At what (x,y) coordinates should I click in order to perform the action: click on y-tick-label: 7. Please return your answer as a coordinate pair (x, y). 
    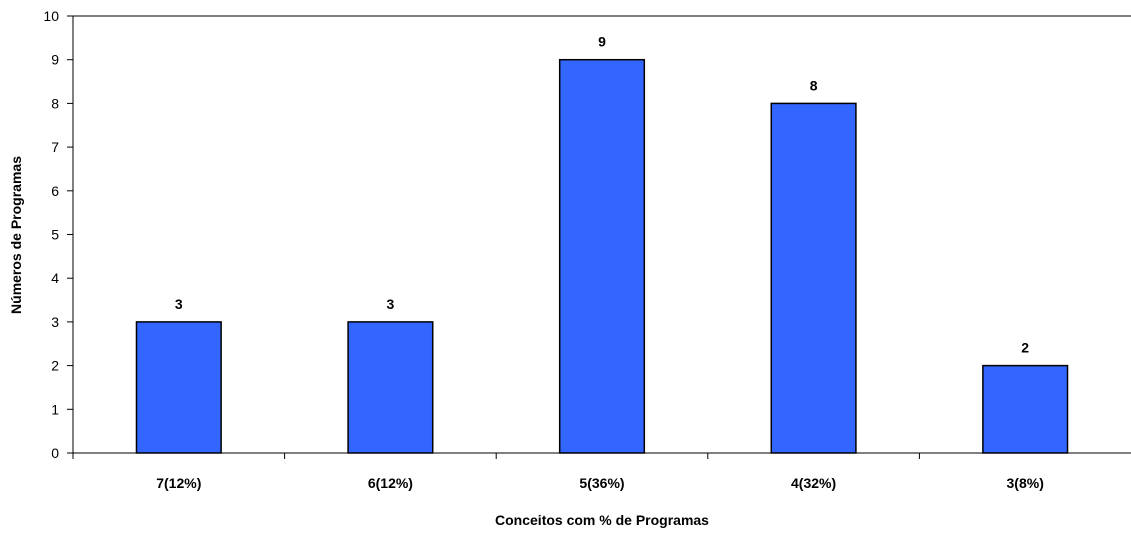
    Looking at the image, I should click on (55, 147).